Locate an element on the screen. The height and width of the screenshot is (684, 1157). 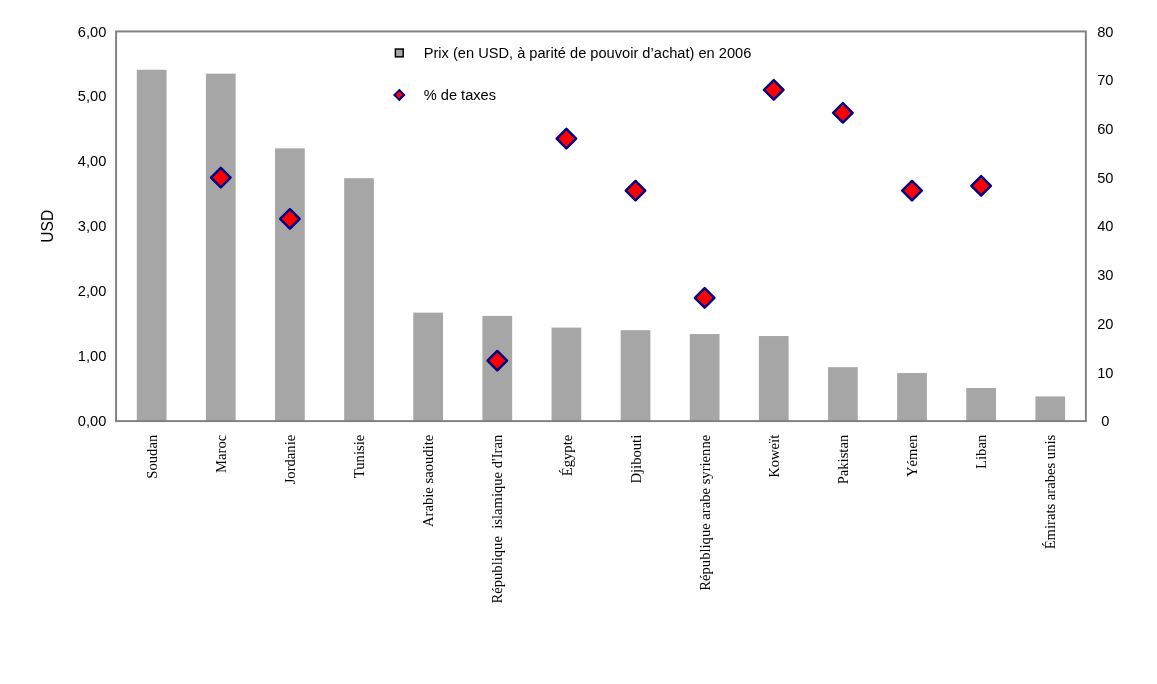
y-tick-label: 4,00 is located at coordinates (92, 161).